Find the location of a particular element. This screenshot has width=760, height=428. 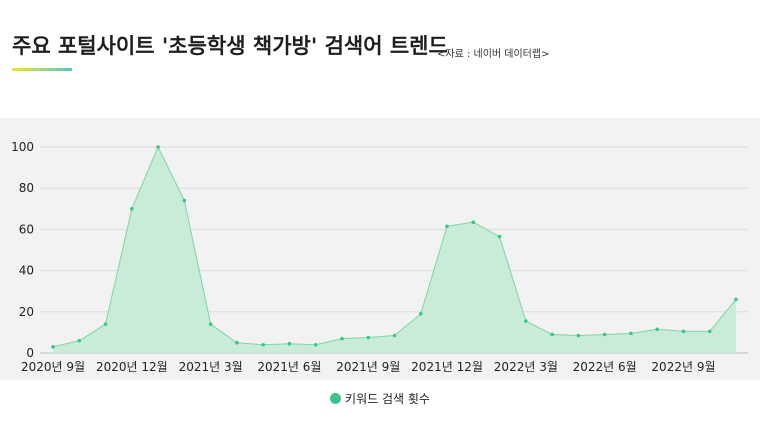

y-tick-label: 0 is located at coordinates (30, 353).